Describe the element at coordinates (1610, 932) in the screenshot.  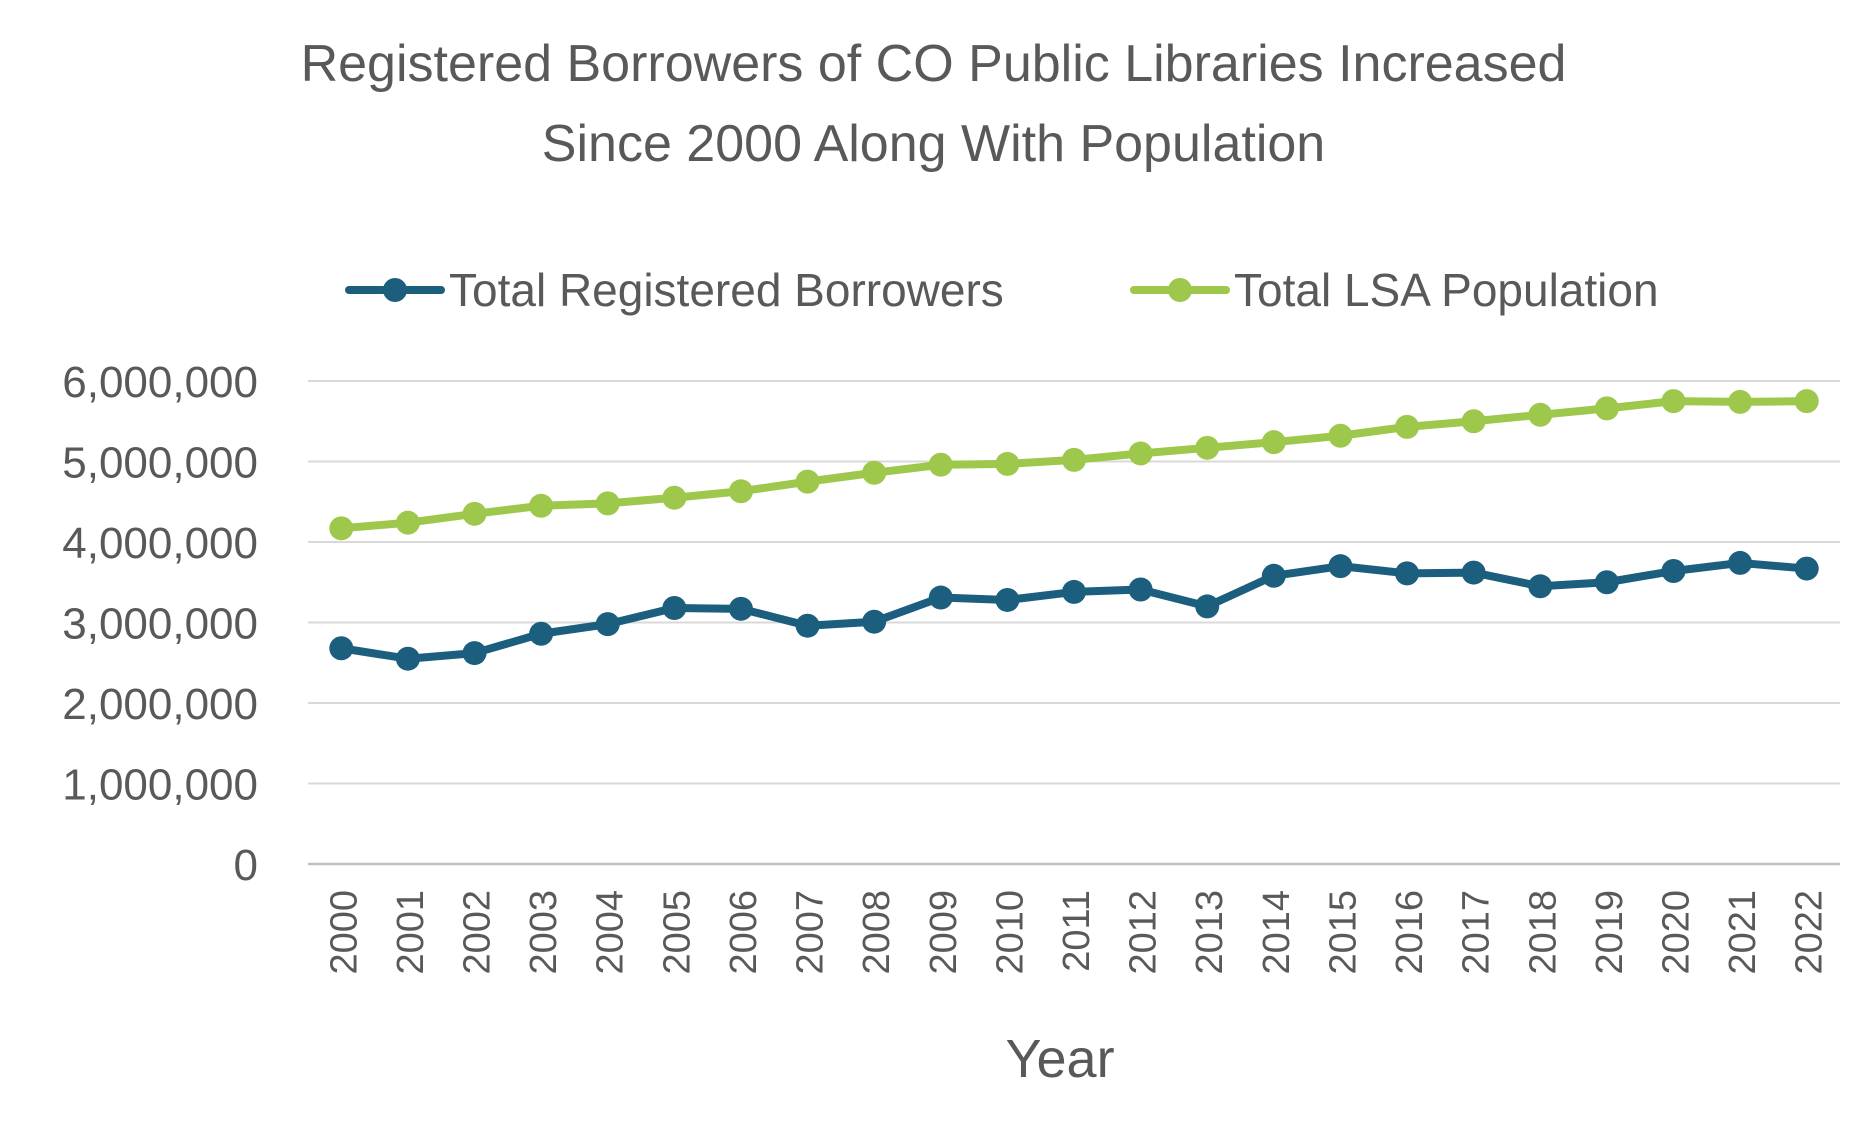
I see `x-tick-label: 2019` at that location.